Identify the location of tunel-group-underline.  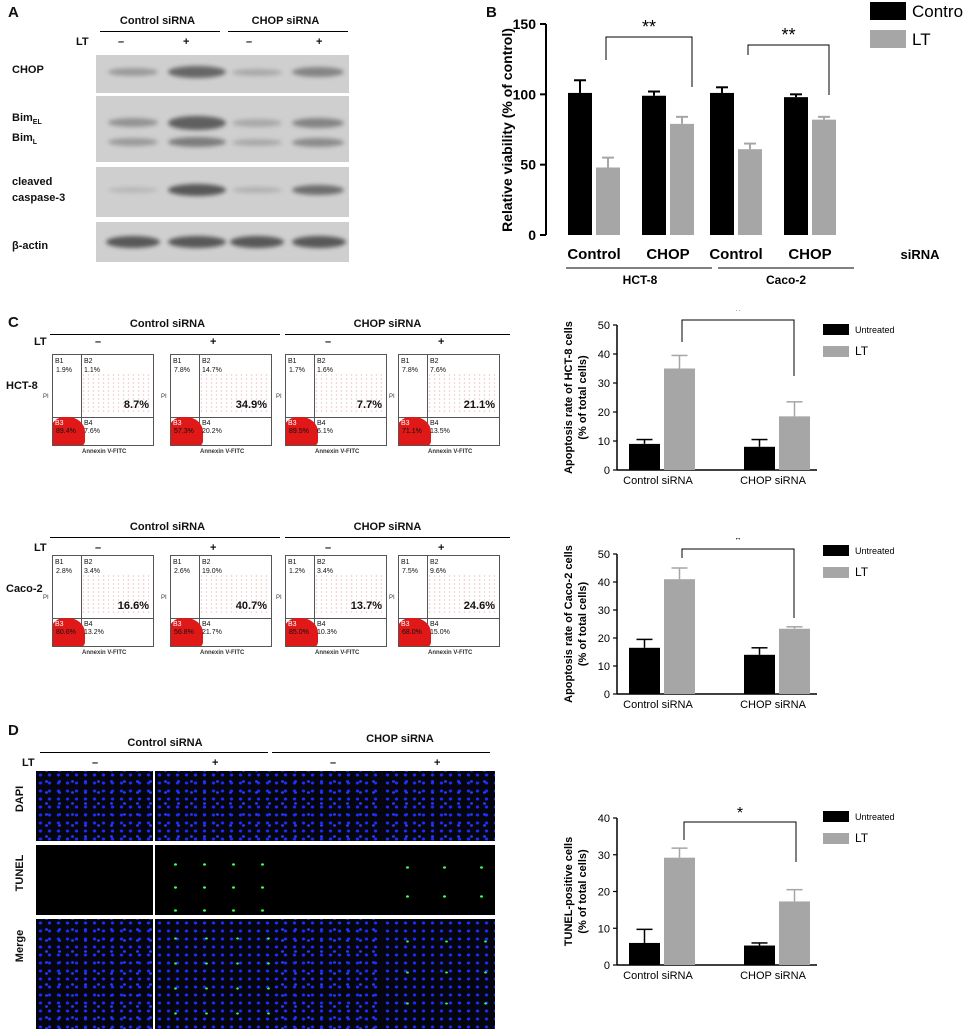
(154, 752).